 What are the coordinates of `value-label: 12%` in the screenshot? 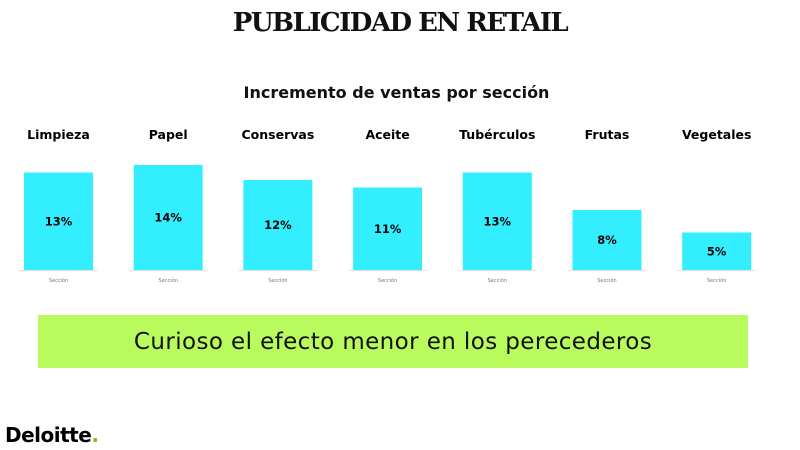 It's located at (278, 225).